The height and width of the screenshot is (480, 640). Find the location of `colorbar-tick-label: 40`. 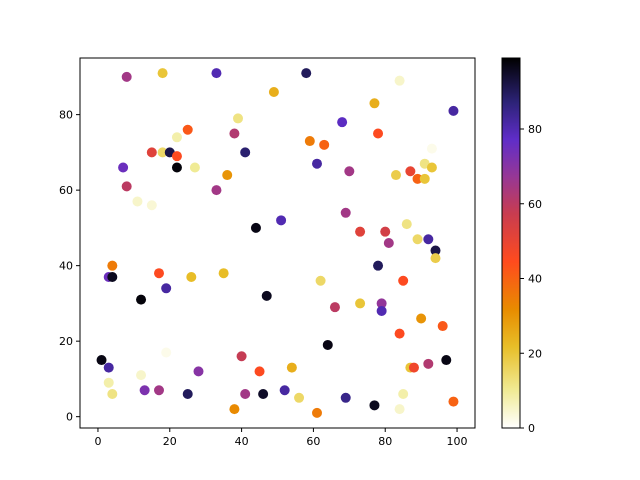

colorbar-tick-label: 40 is located at coordinates (535, 279).